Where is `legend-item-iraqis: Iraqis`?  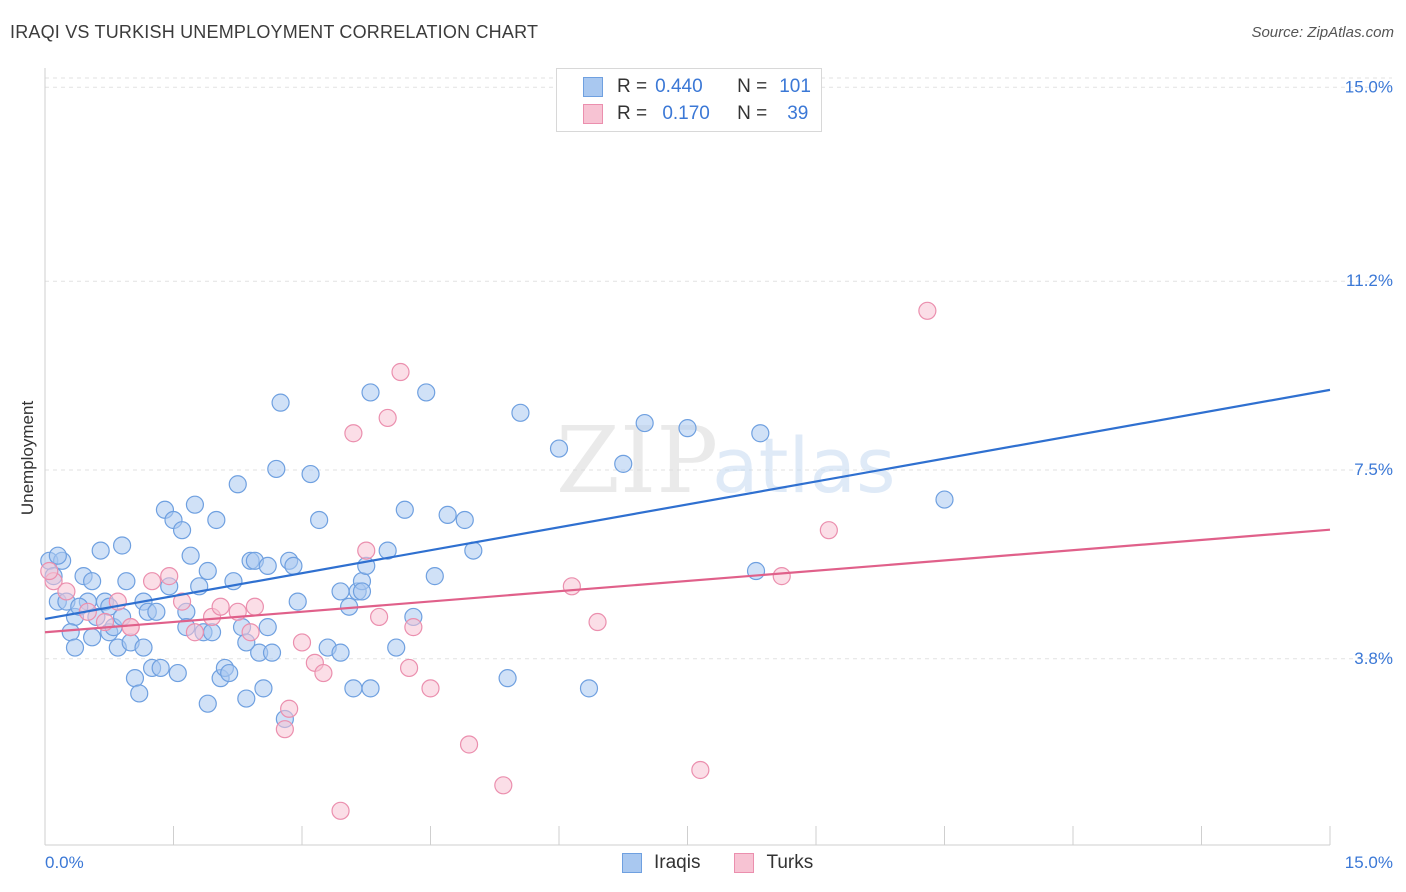 legend-item-iraqis: Iraqis is located at coordinates (661, 863).